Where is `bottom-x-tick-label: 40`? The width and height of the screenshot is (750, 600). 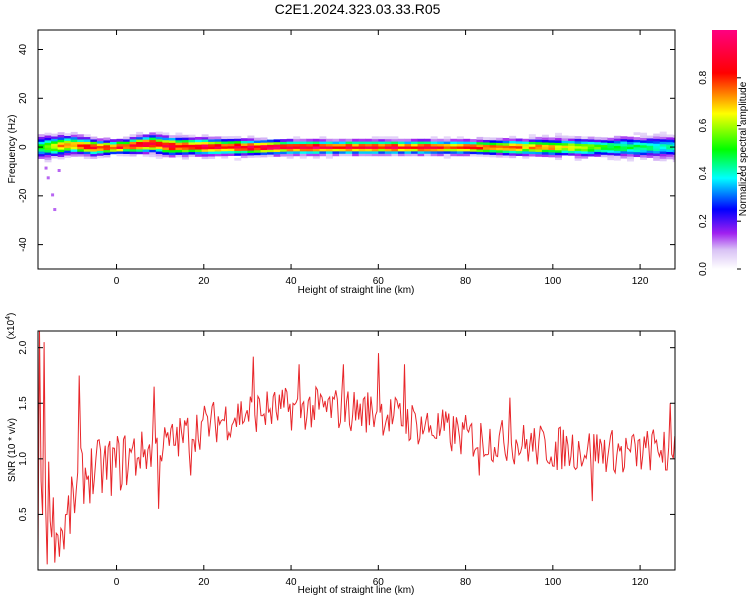
bottom-x-tick-label: 40 is located at coordinates (291, 582).